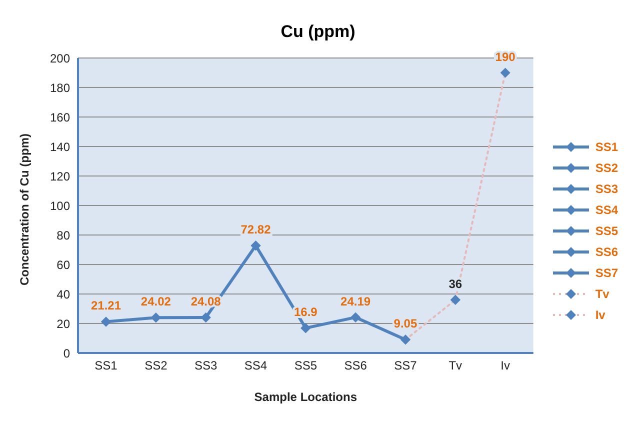 The image size is (635, 423). I want to click on chart-title: Cu (ppm), so click(318, 32).